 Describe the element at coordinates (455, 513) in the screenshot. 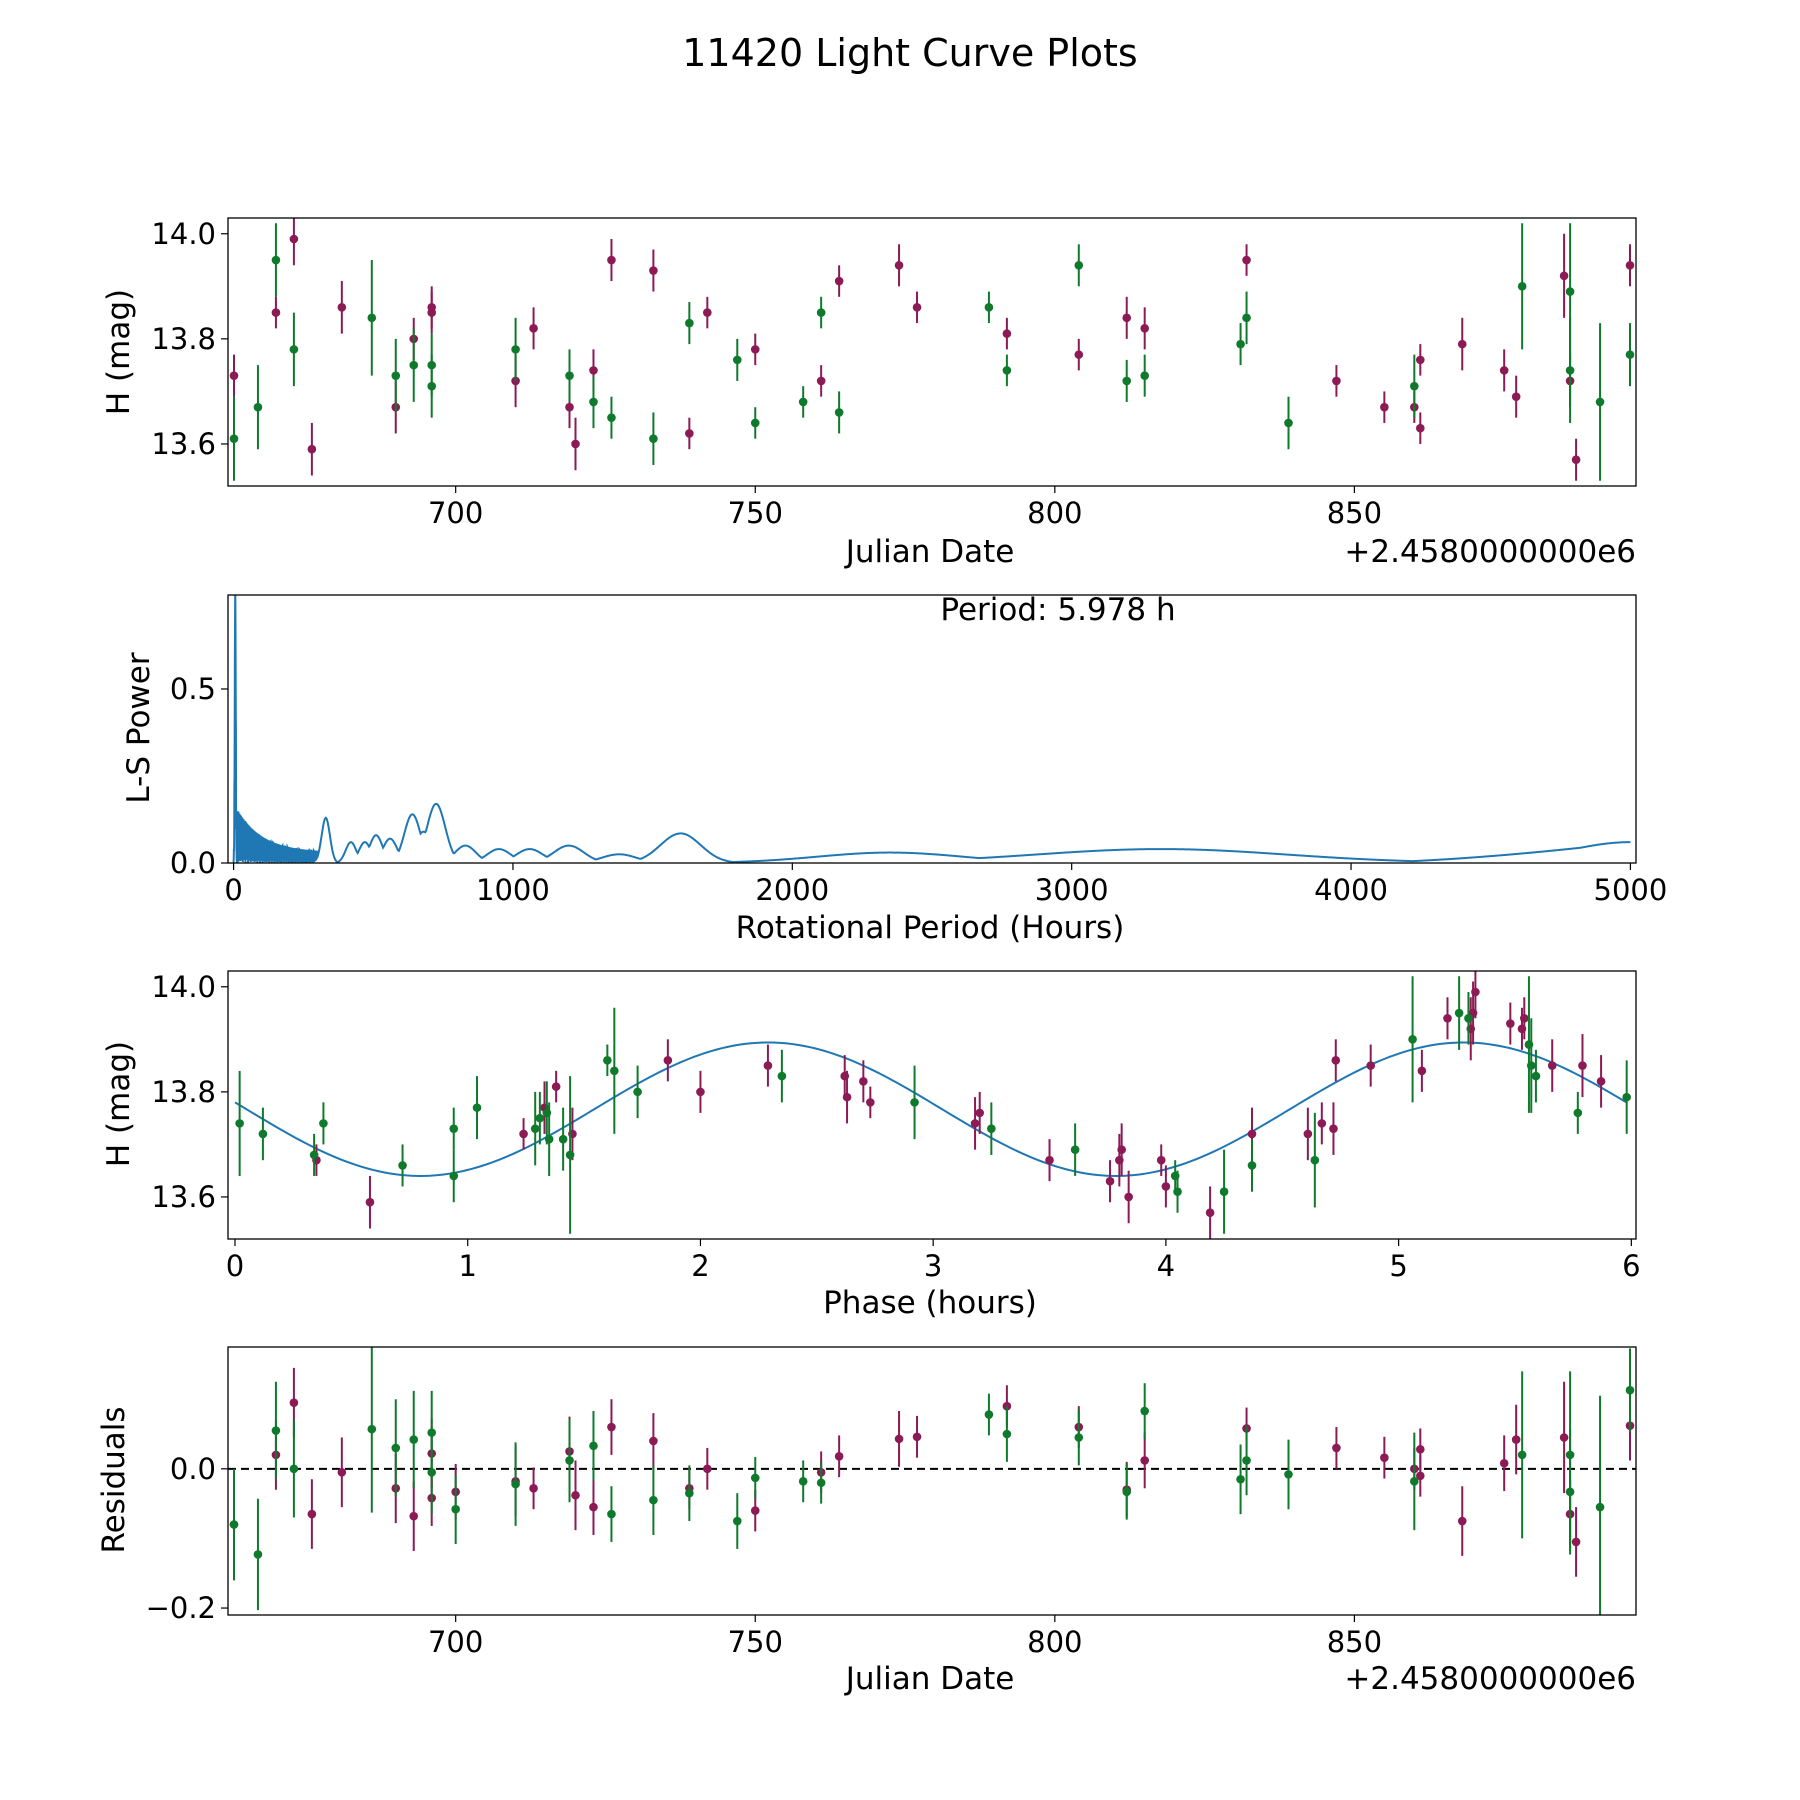

I see `light-curve-xtick-label: 700` at that location.